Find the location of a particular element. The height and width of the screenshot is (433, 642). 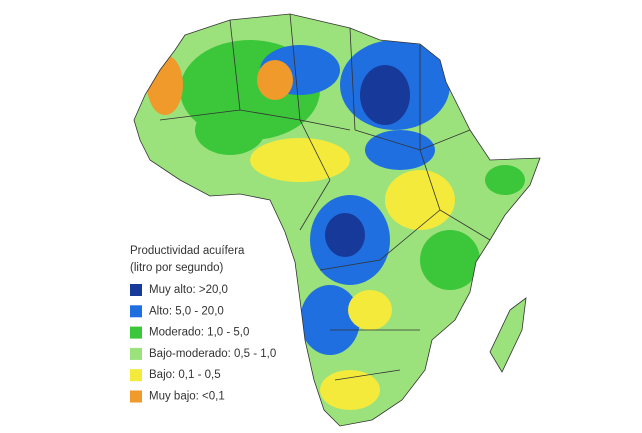

legend-label: Muy bajo: <0,1 is located at coordinates (187, 397).